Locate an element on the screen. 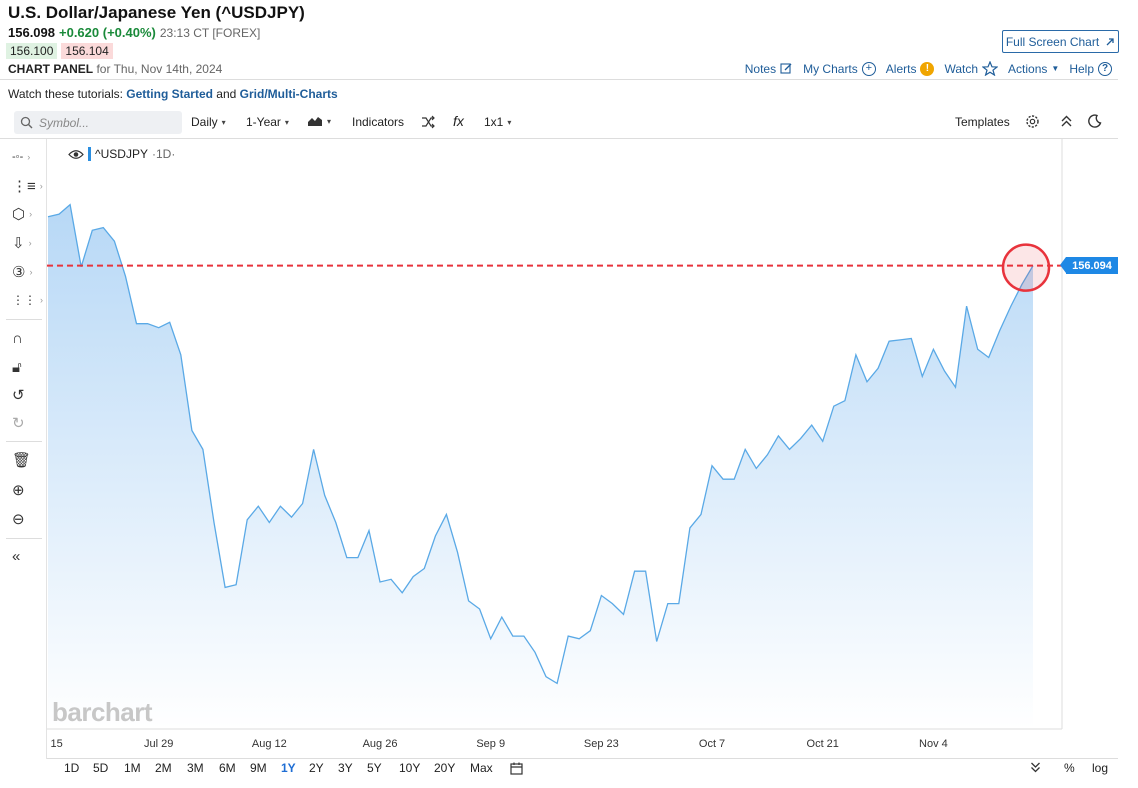 The width and height of the screenshot is (1138, 788). range-9m: 9M is located at coordinates (258, 768).